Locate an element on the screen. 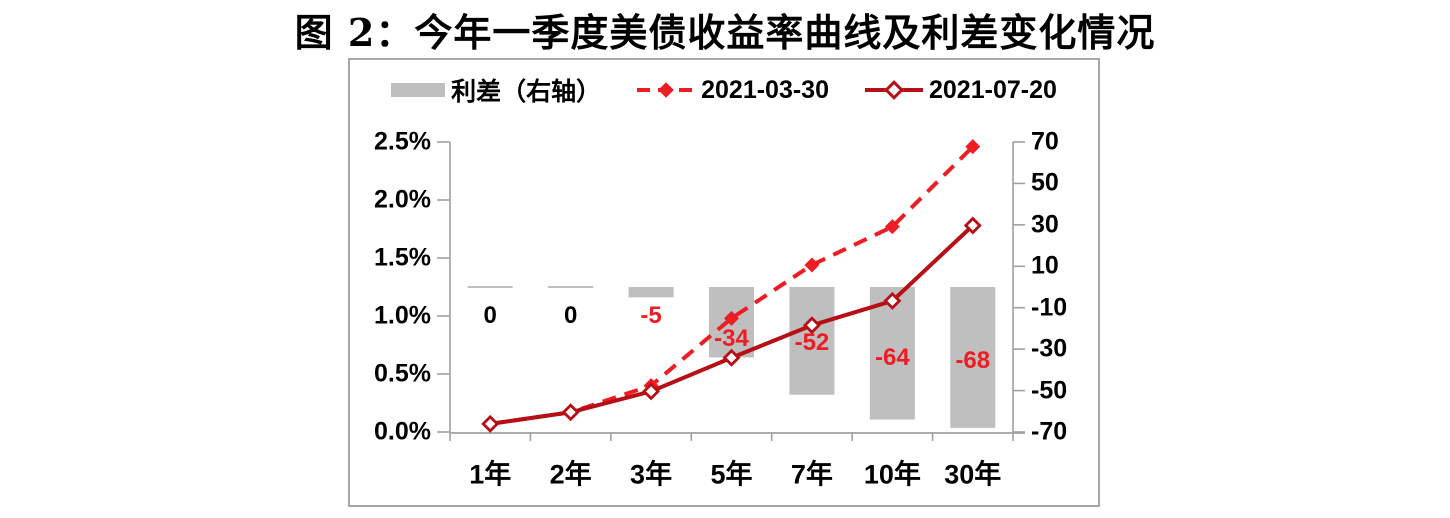 This screenshot has height=518, width=1450. right-axis-tick-label: 50 is located at coordinates (1045, 182).